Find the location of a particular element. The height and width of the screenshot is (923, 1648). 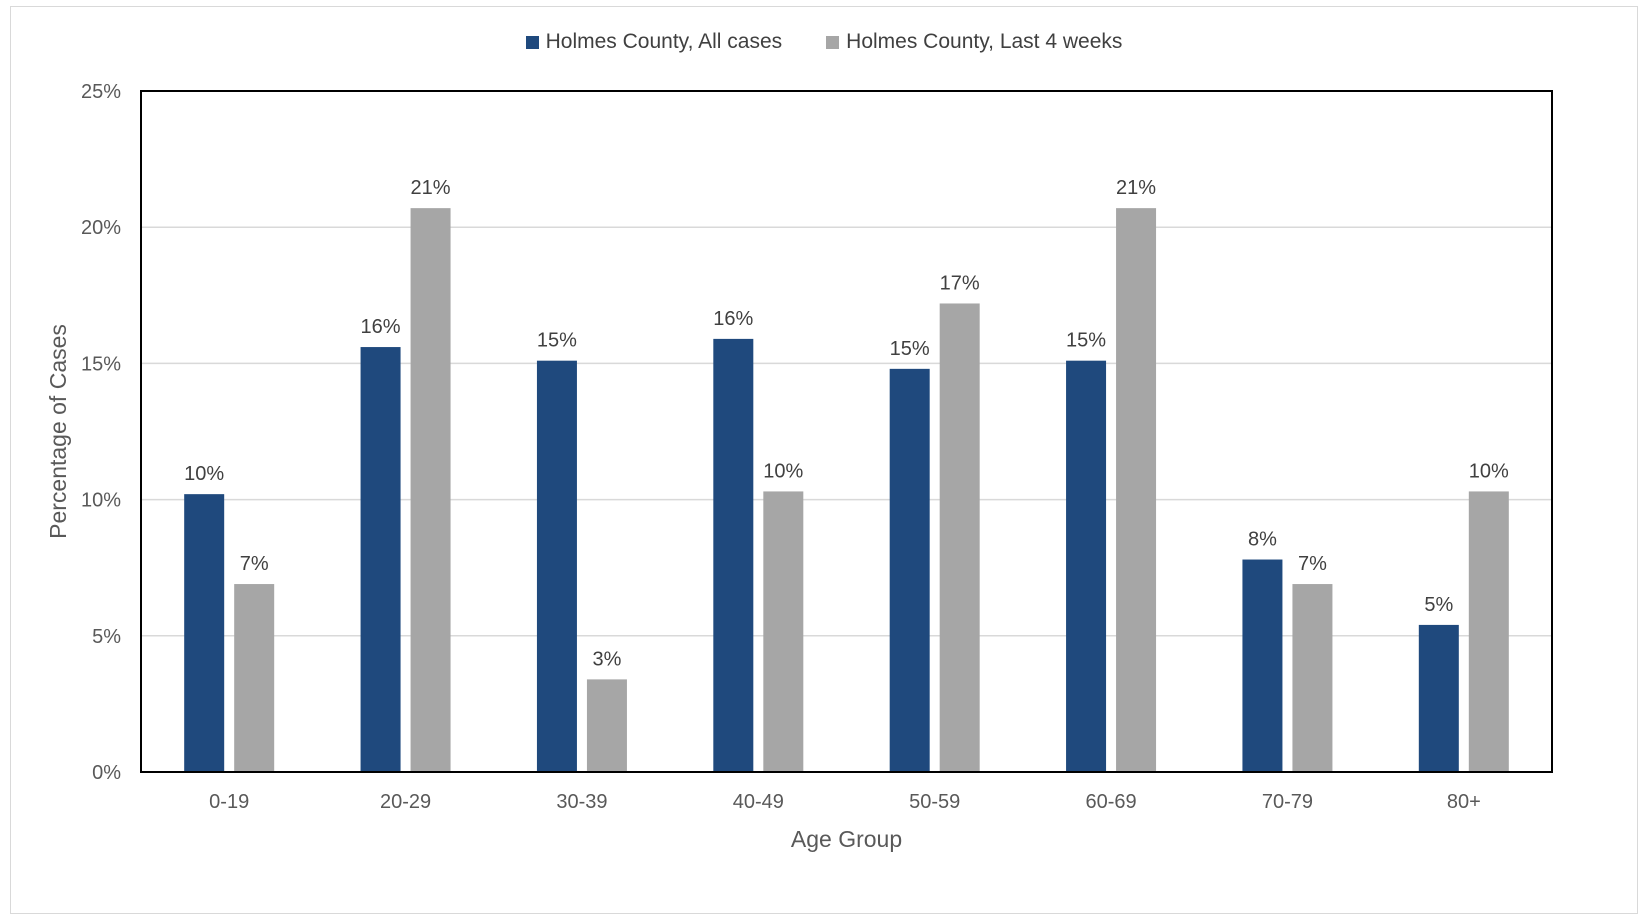

data-label: 8% is located at coordinates (1262, 540).